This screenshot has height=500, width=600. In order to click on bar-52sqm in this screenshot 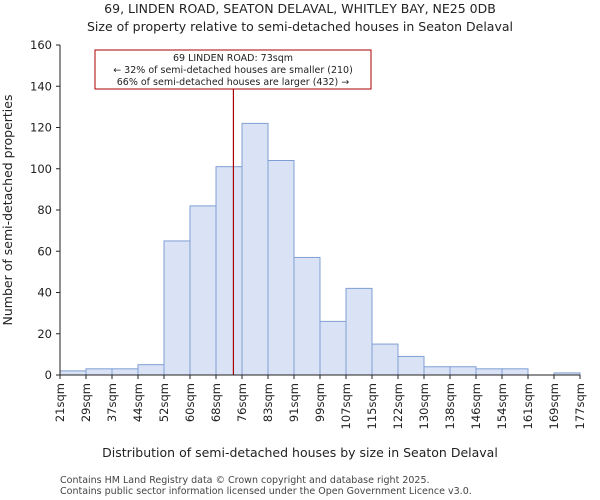, I will do `click(177, 308)`.